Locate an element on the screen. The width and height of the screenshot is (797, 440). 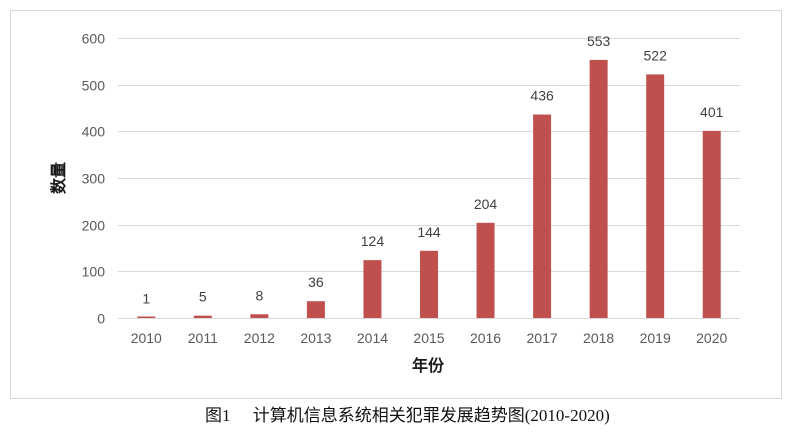
data-label: 36 is located at coordinates (316, 282).